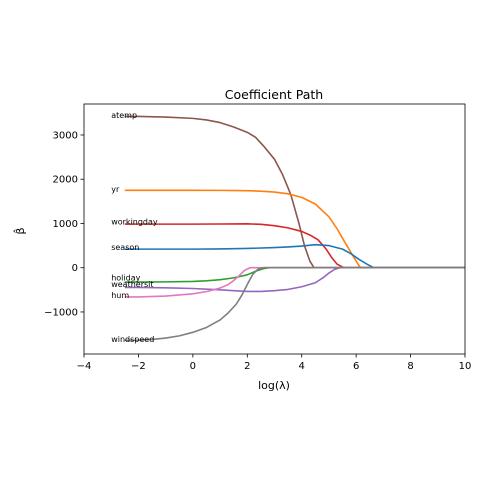  What do you see at coordinates (138, 366) in the screenshot?
I see `x-tick-label: −2` at bounding box center [138, 366].